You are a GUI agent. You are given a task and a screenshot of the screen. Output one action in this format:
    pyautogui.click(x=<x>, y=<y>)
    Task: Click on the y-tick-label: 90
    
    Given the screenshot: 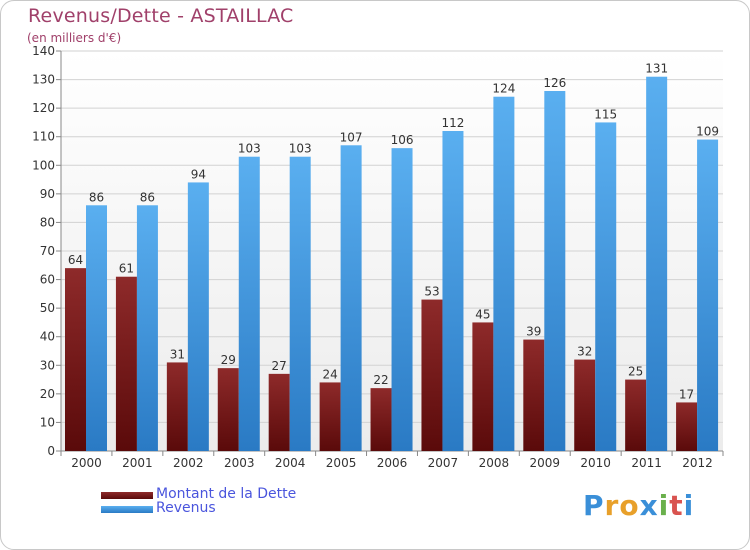 What is the action you would take?
    pyautogui.click(x=47, y=194)
    